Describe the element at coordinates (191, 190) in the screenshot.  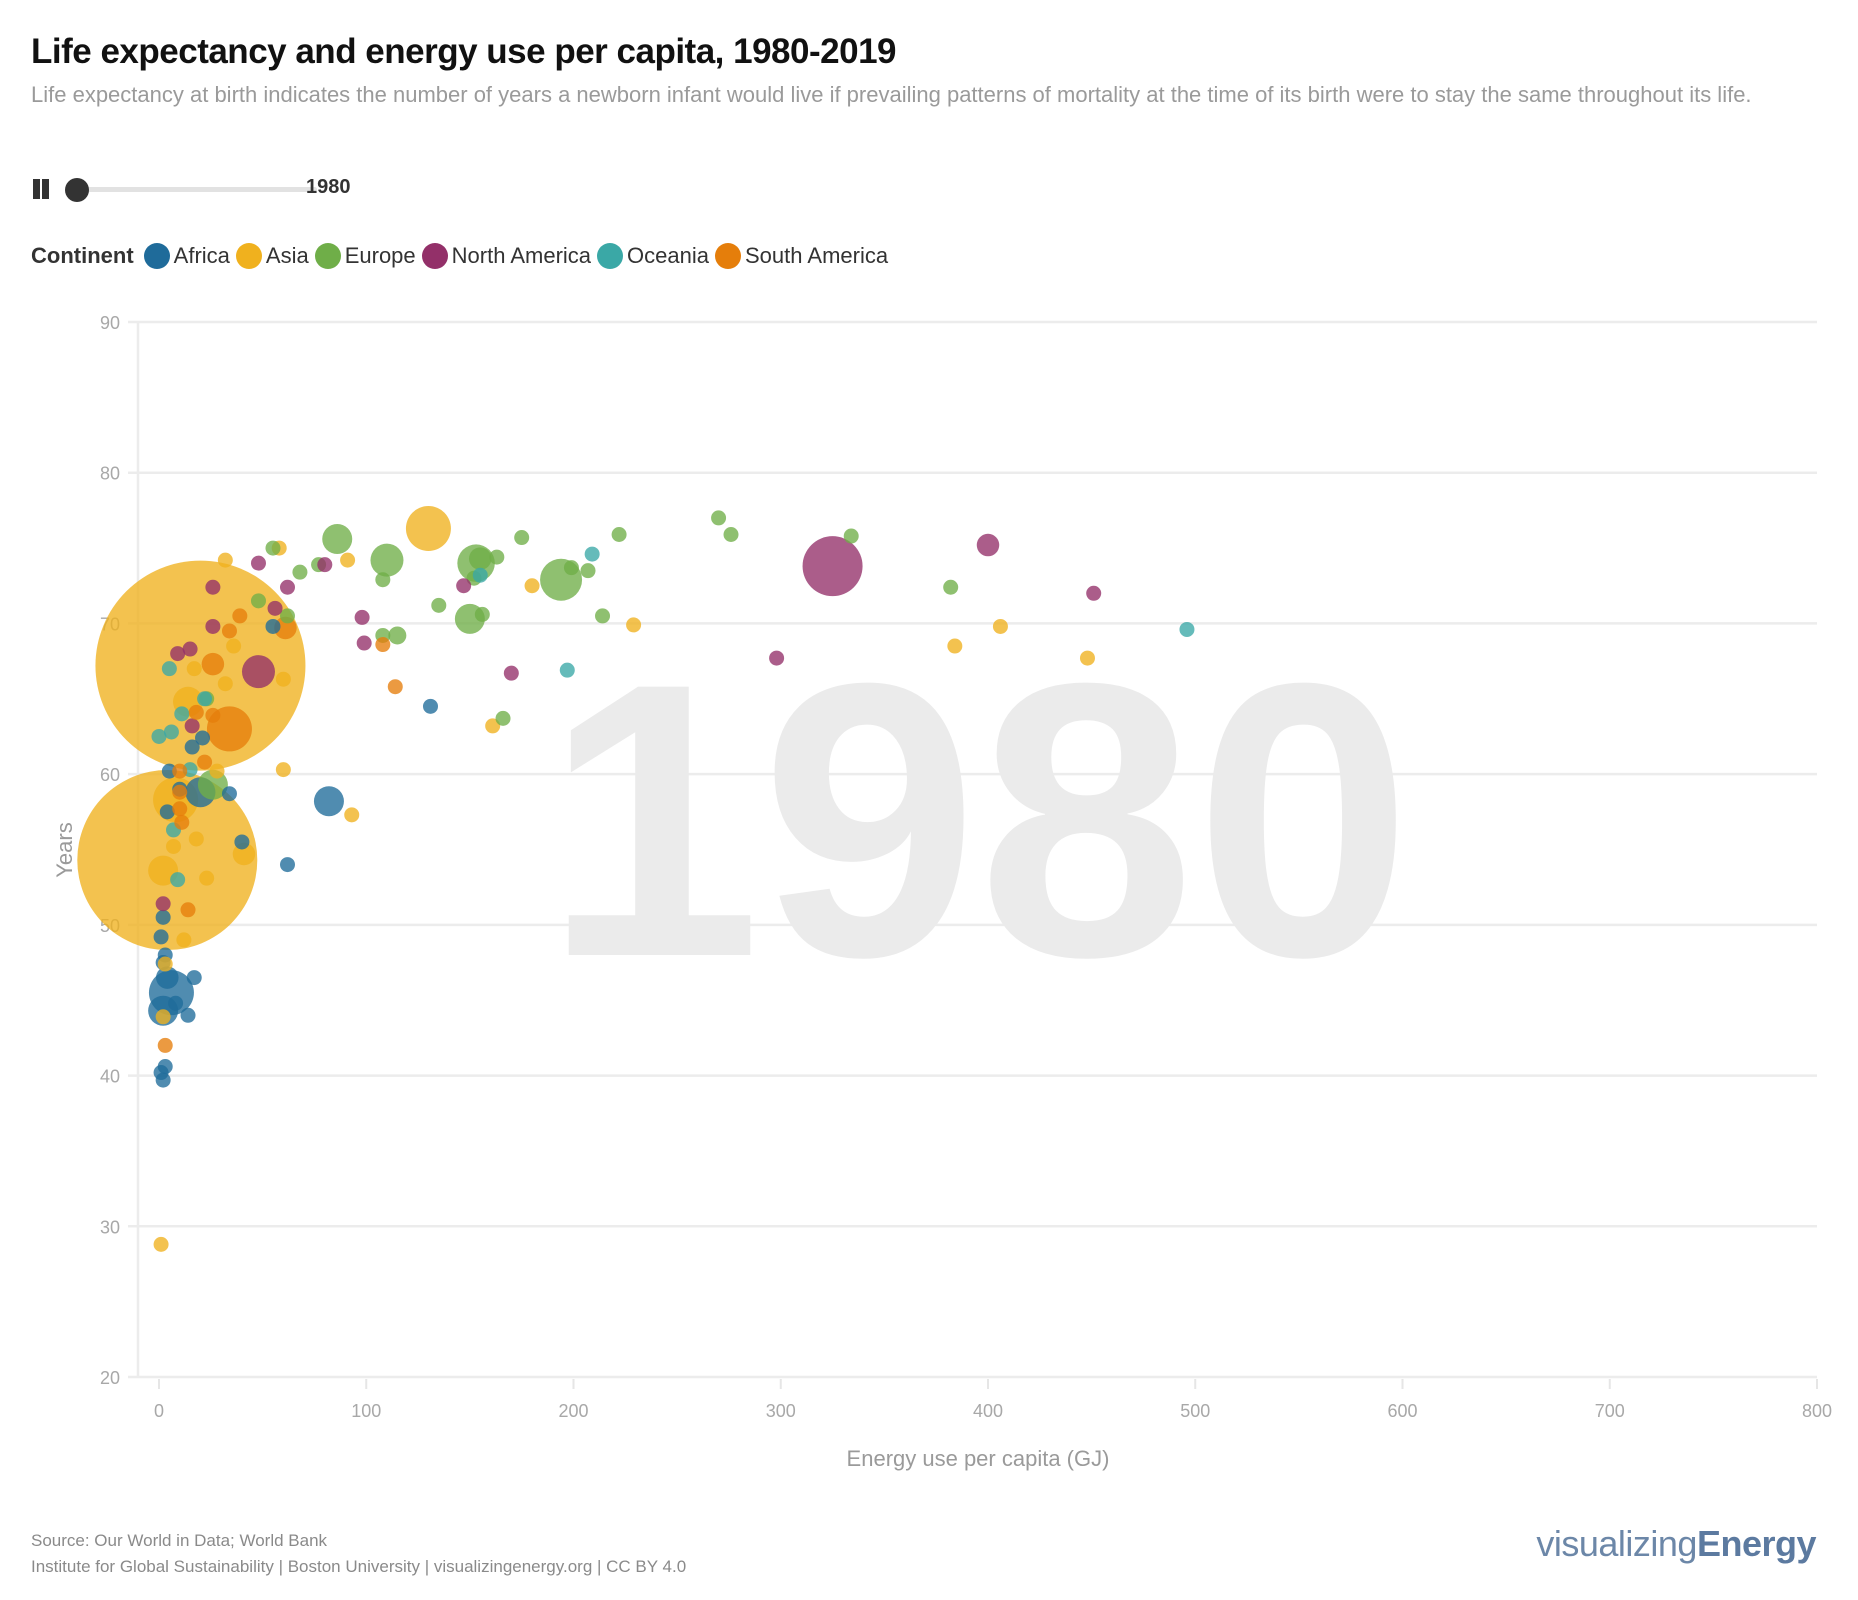
I see `year-slider` at that location.